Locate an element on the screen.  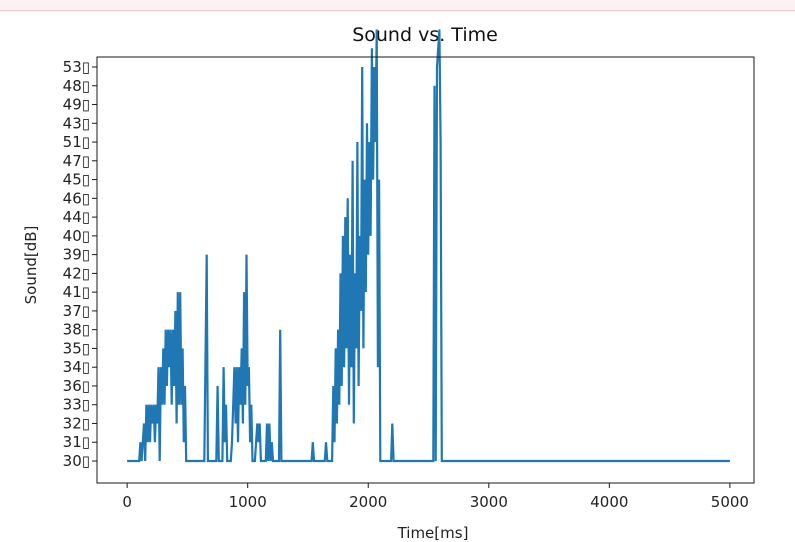
browser-top-strip is located at coordinates (397, 5).